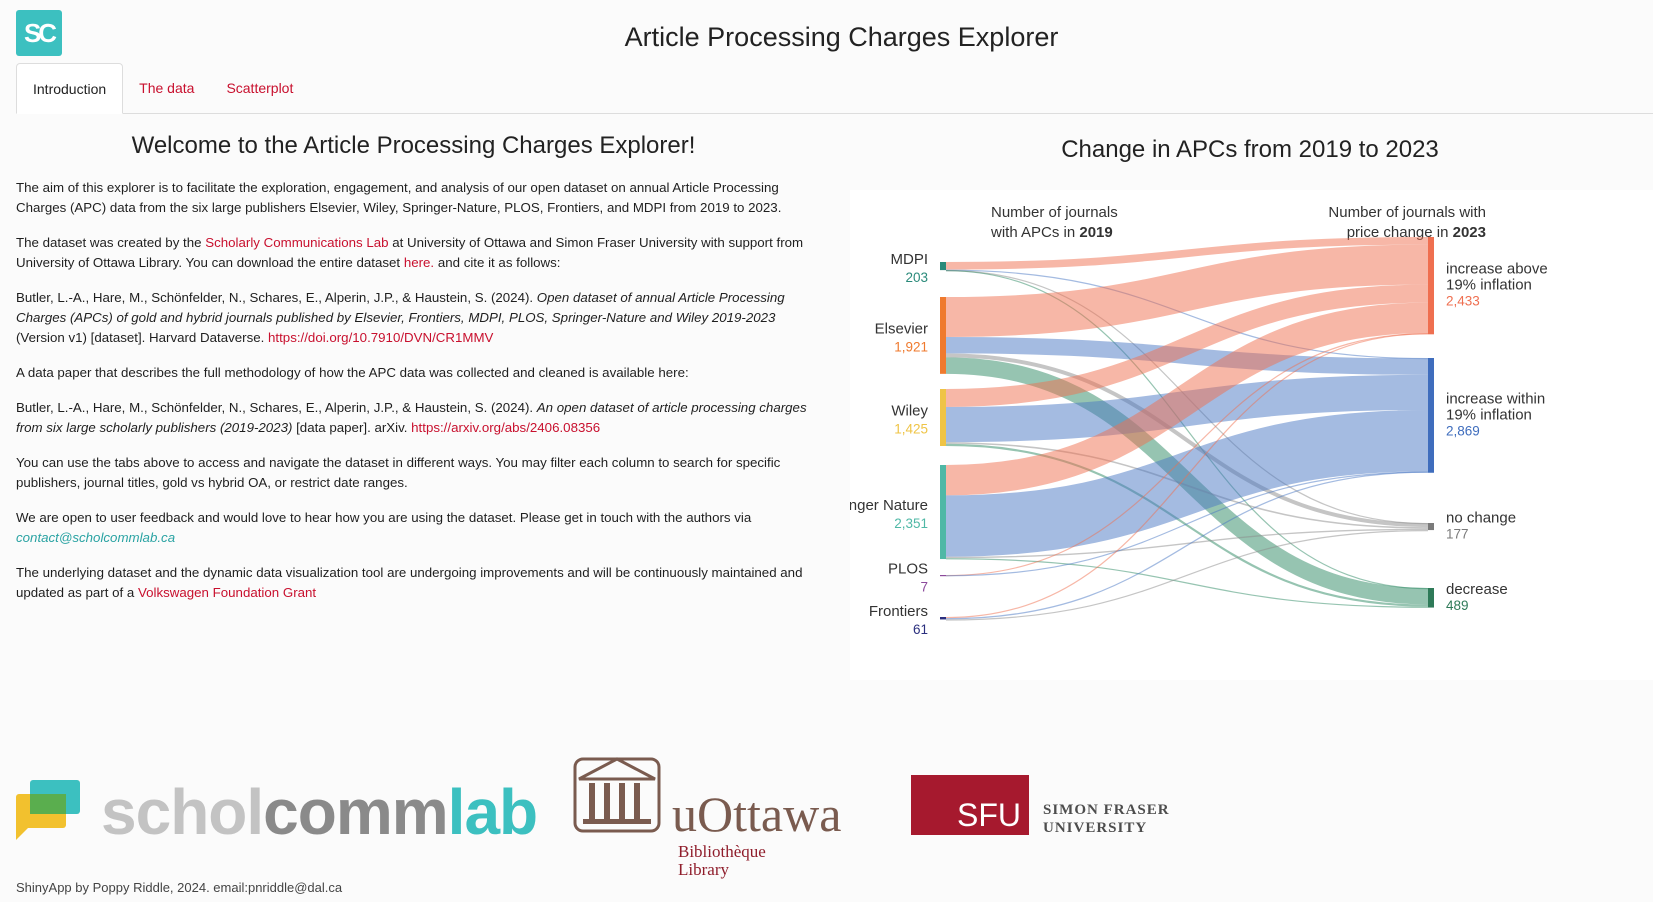  Describe the element at coordinates (889, 505) in the screenshot. I see `source-label-springer-nature: Springer Nature` at that location.